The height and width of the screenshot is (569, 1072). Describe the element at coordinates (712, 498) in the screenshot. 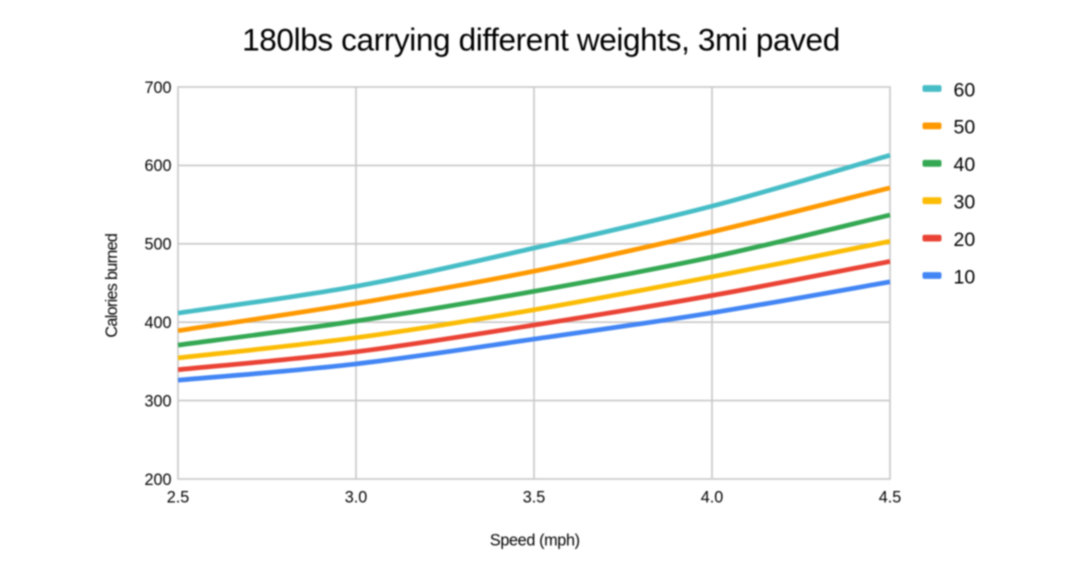

I see `svg-text: 4.0` at that location.